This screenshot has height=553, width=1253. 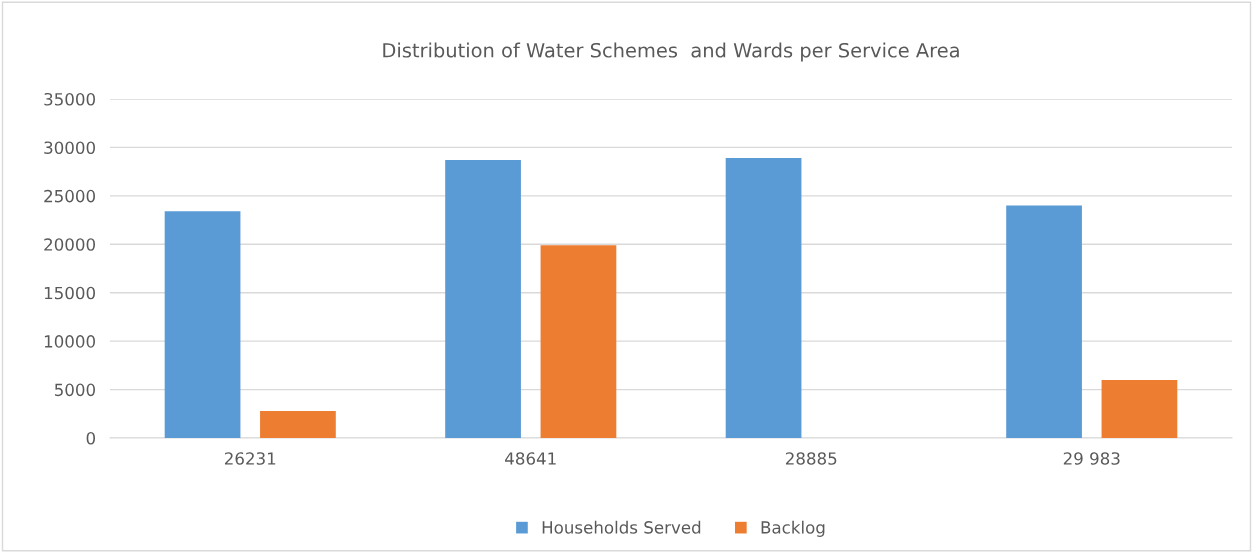 What do you see at coordinates (530, 458) in the screenshot?
I see `x-tick-label: 48641` at bounding box center [530, 458].